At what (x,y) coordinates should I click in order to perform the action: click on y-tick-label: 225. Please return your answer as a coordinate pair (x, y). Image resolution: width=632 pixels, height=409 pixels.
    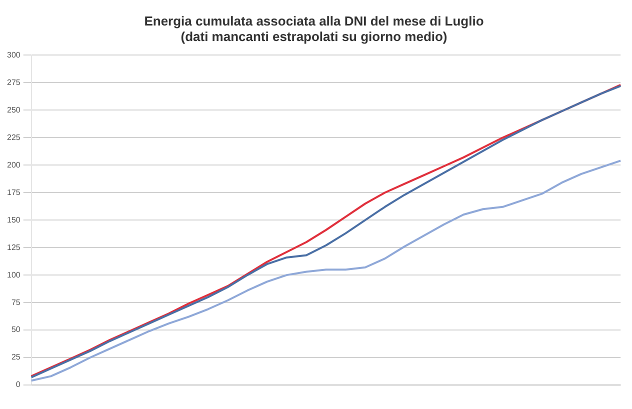
    Looking at the image, I should click on (13, 137).